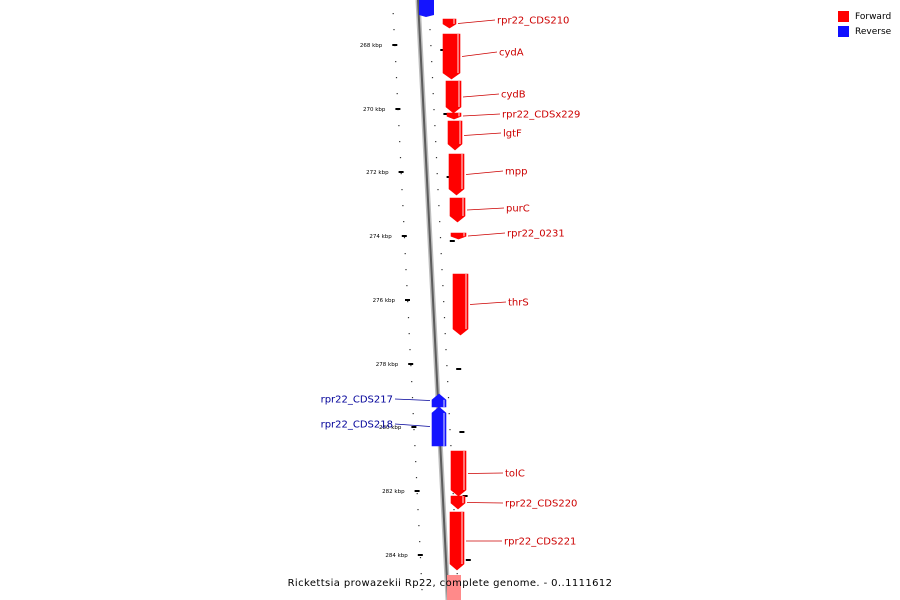 This screenshot has width=900, height=600. What do you see at coordinates (393, 492) in the screenshot?
I see `tick-label: 282 kbp` at bounding box center [393, 492].